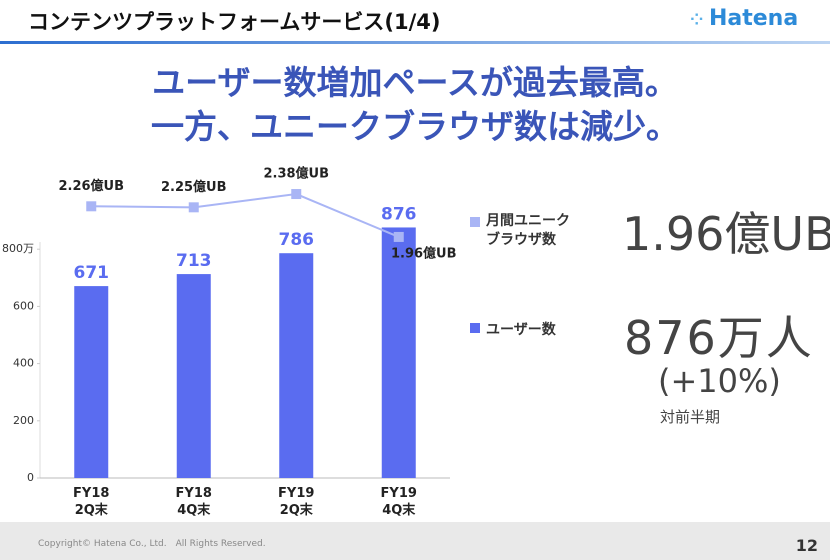 This screenshot has width=830, height=560. I want to click on y-tick-label: 200, so click(23, 420).